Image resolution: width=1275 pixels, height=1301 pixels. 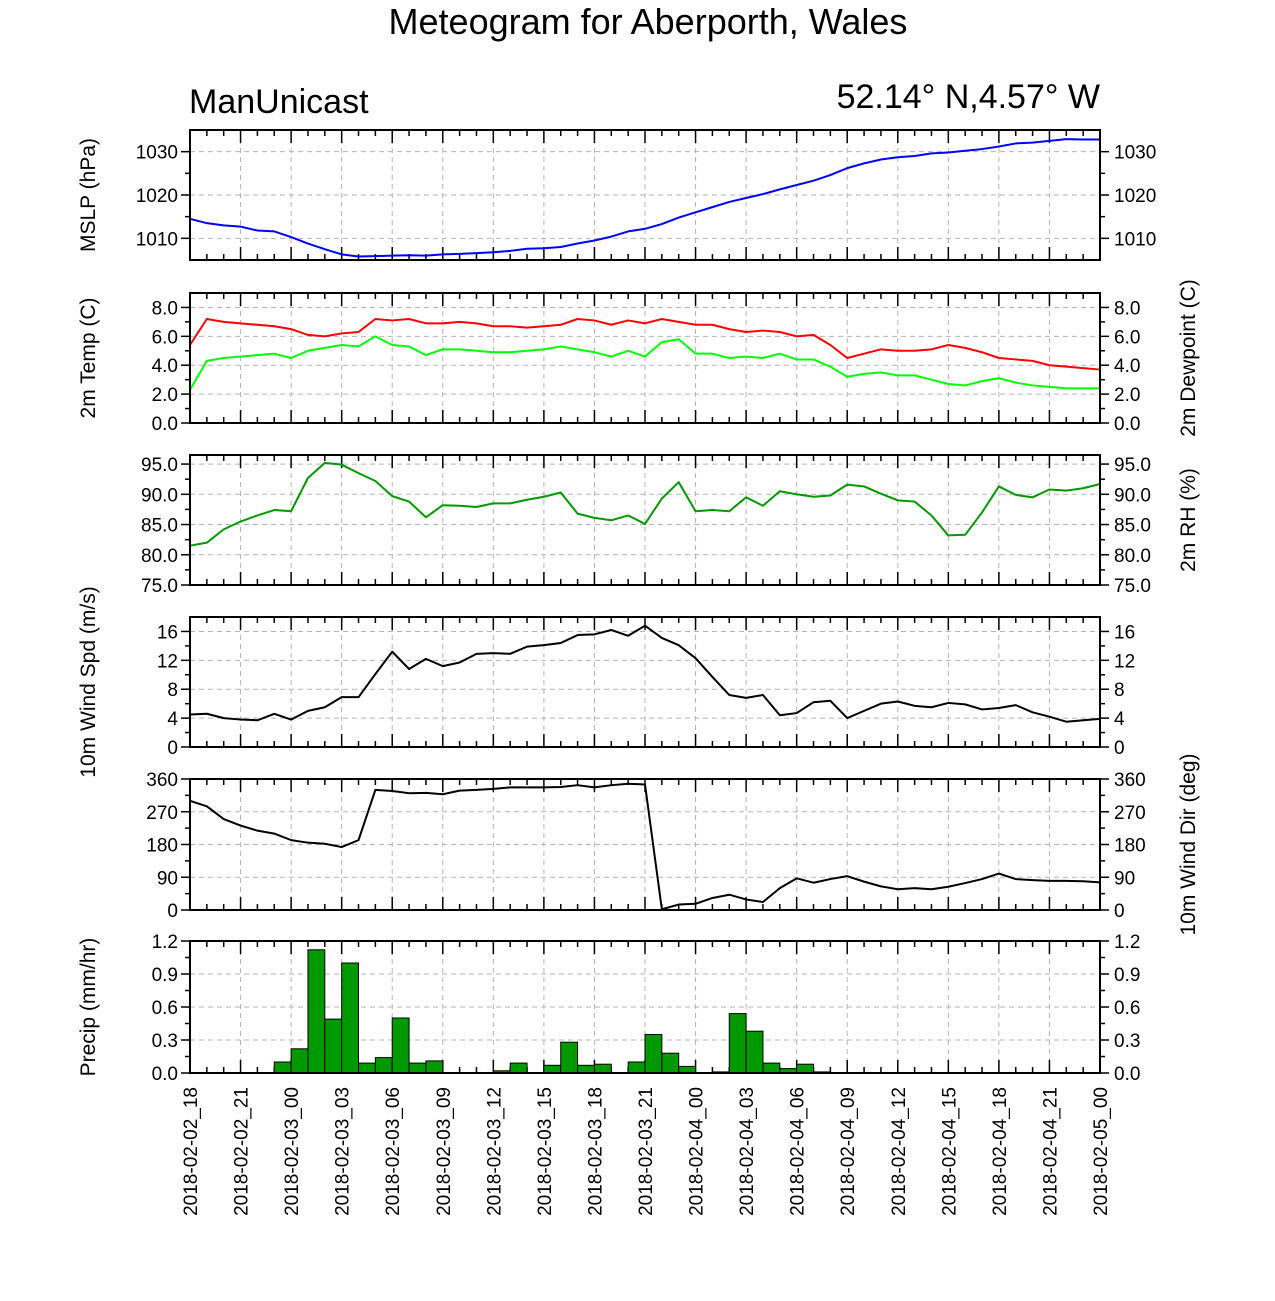 What do you see at coordinates (165, 366) in the screenshot?
I see `y-tick-label: 4.0` at bounding box center [165, 366].